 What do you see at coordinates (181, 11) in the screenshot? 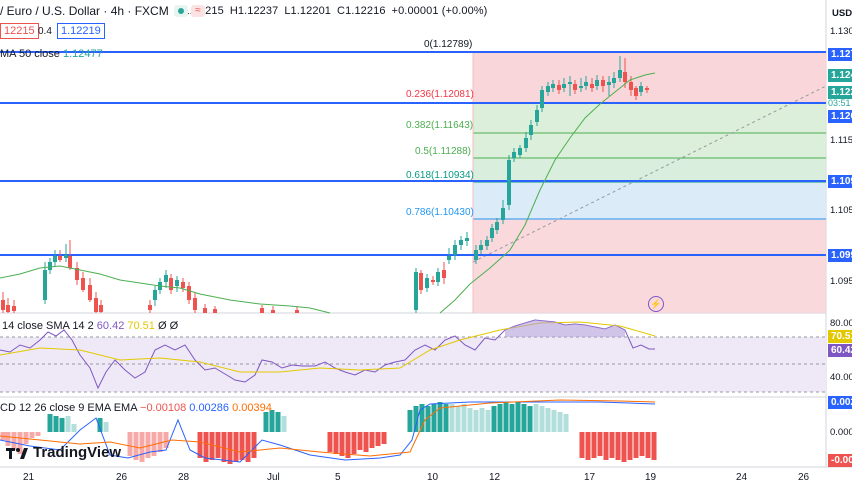
I see `market-open-icon` at bounding box center [181, 11].